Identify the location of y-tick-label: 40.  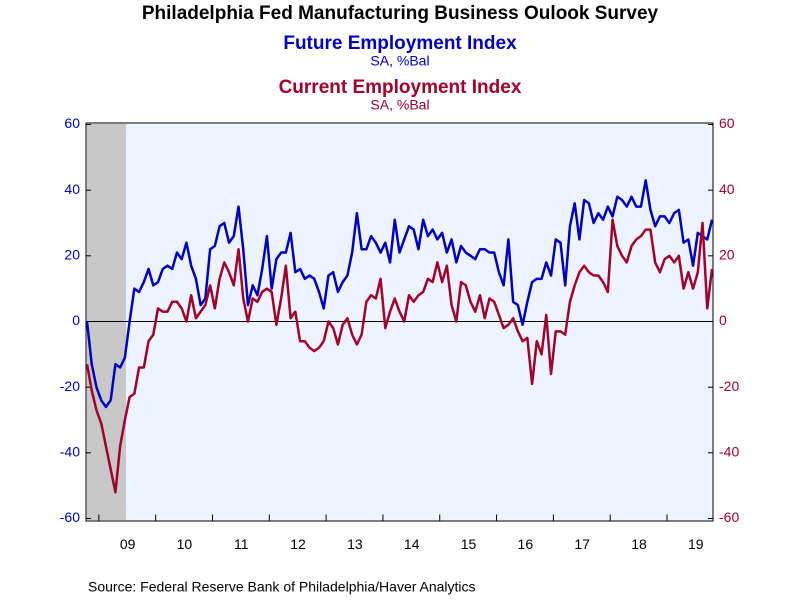
(72, 189).